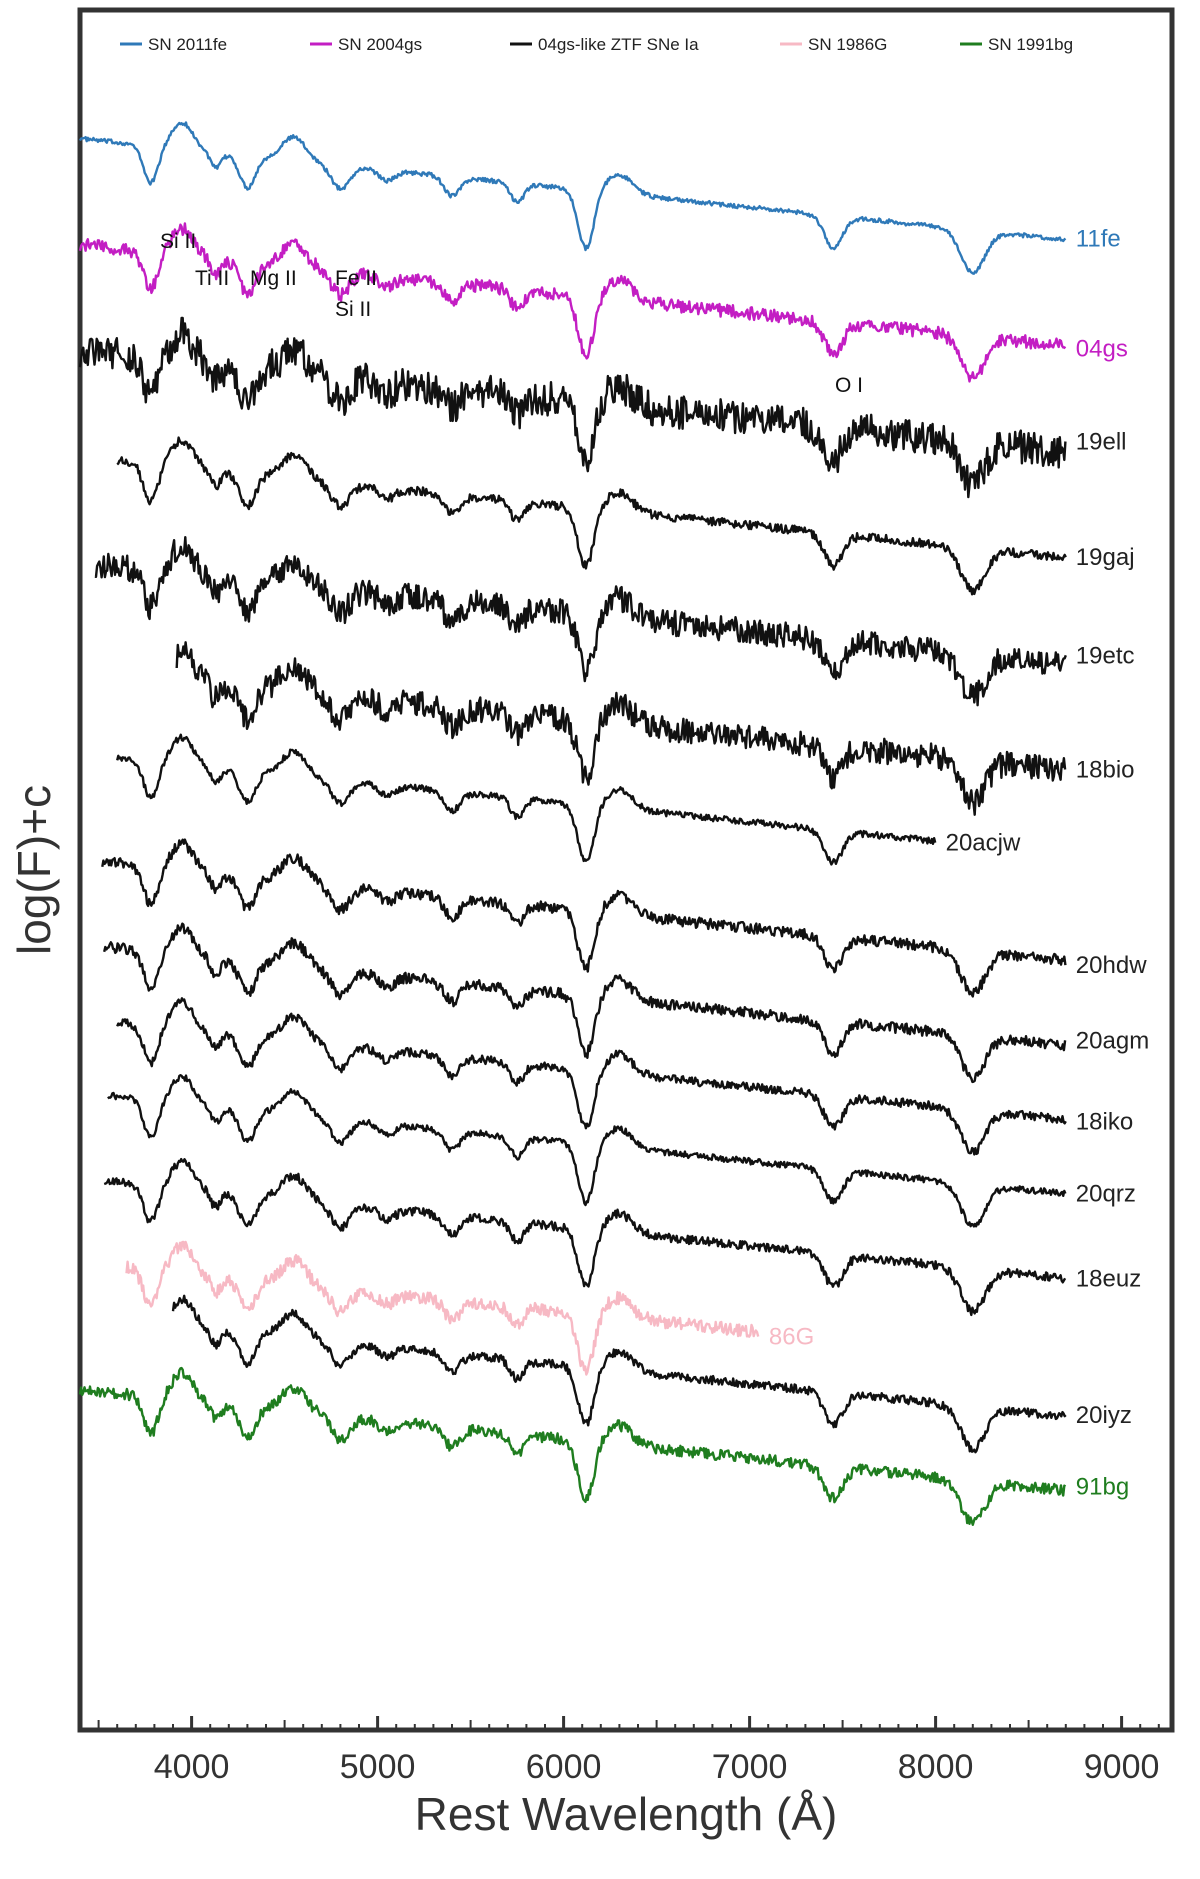  Describe the element at coordinates (1102, 1487) in the screenshot. I see `series-label-91bg: 91bg` at that location.